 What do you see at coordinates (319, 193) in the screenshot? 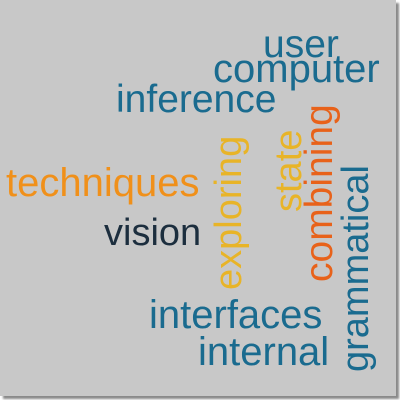
I see `word-combining: combining` at bounding box center [319, 193].